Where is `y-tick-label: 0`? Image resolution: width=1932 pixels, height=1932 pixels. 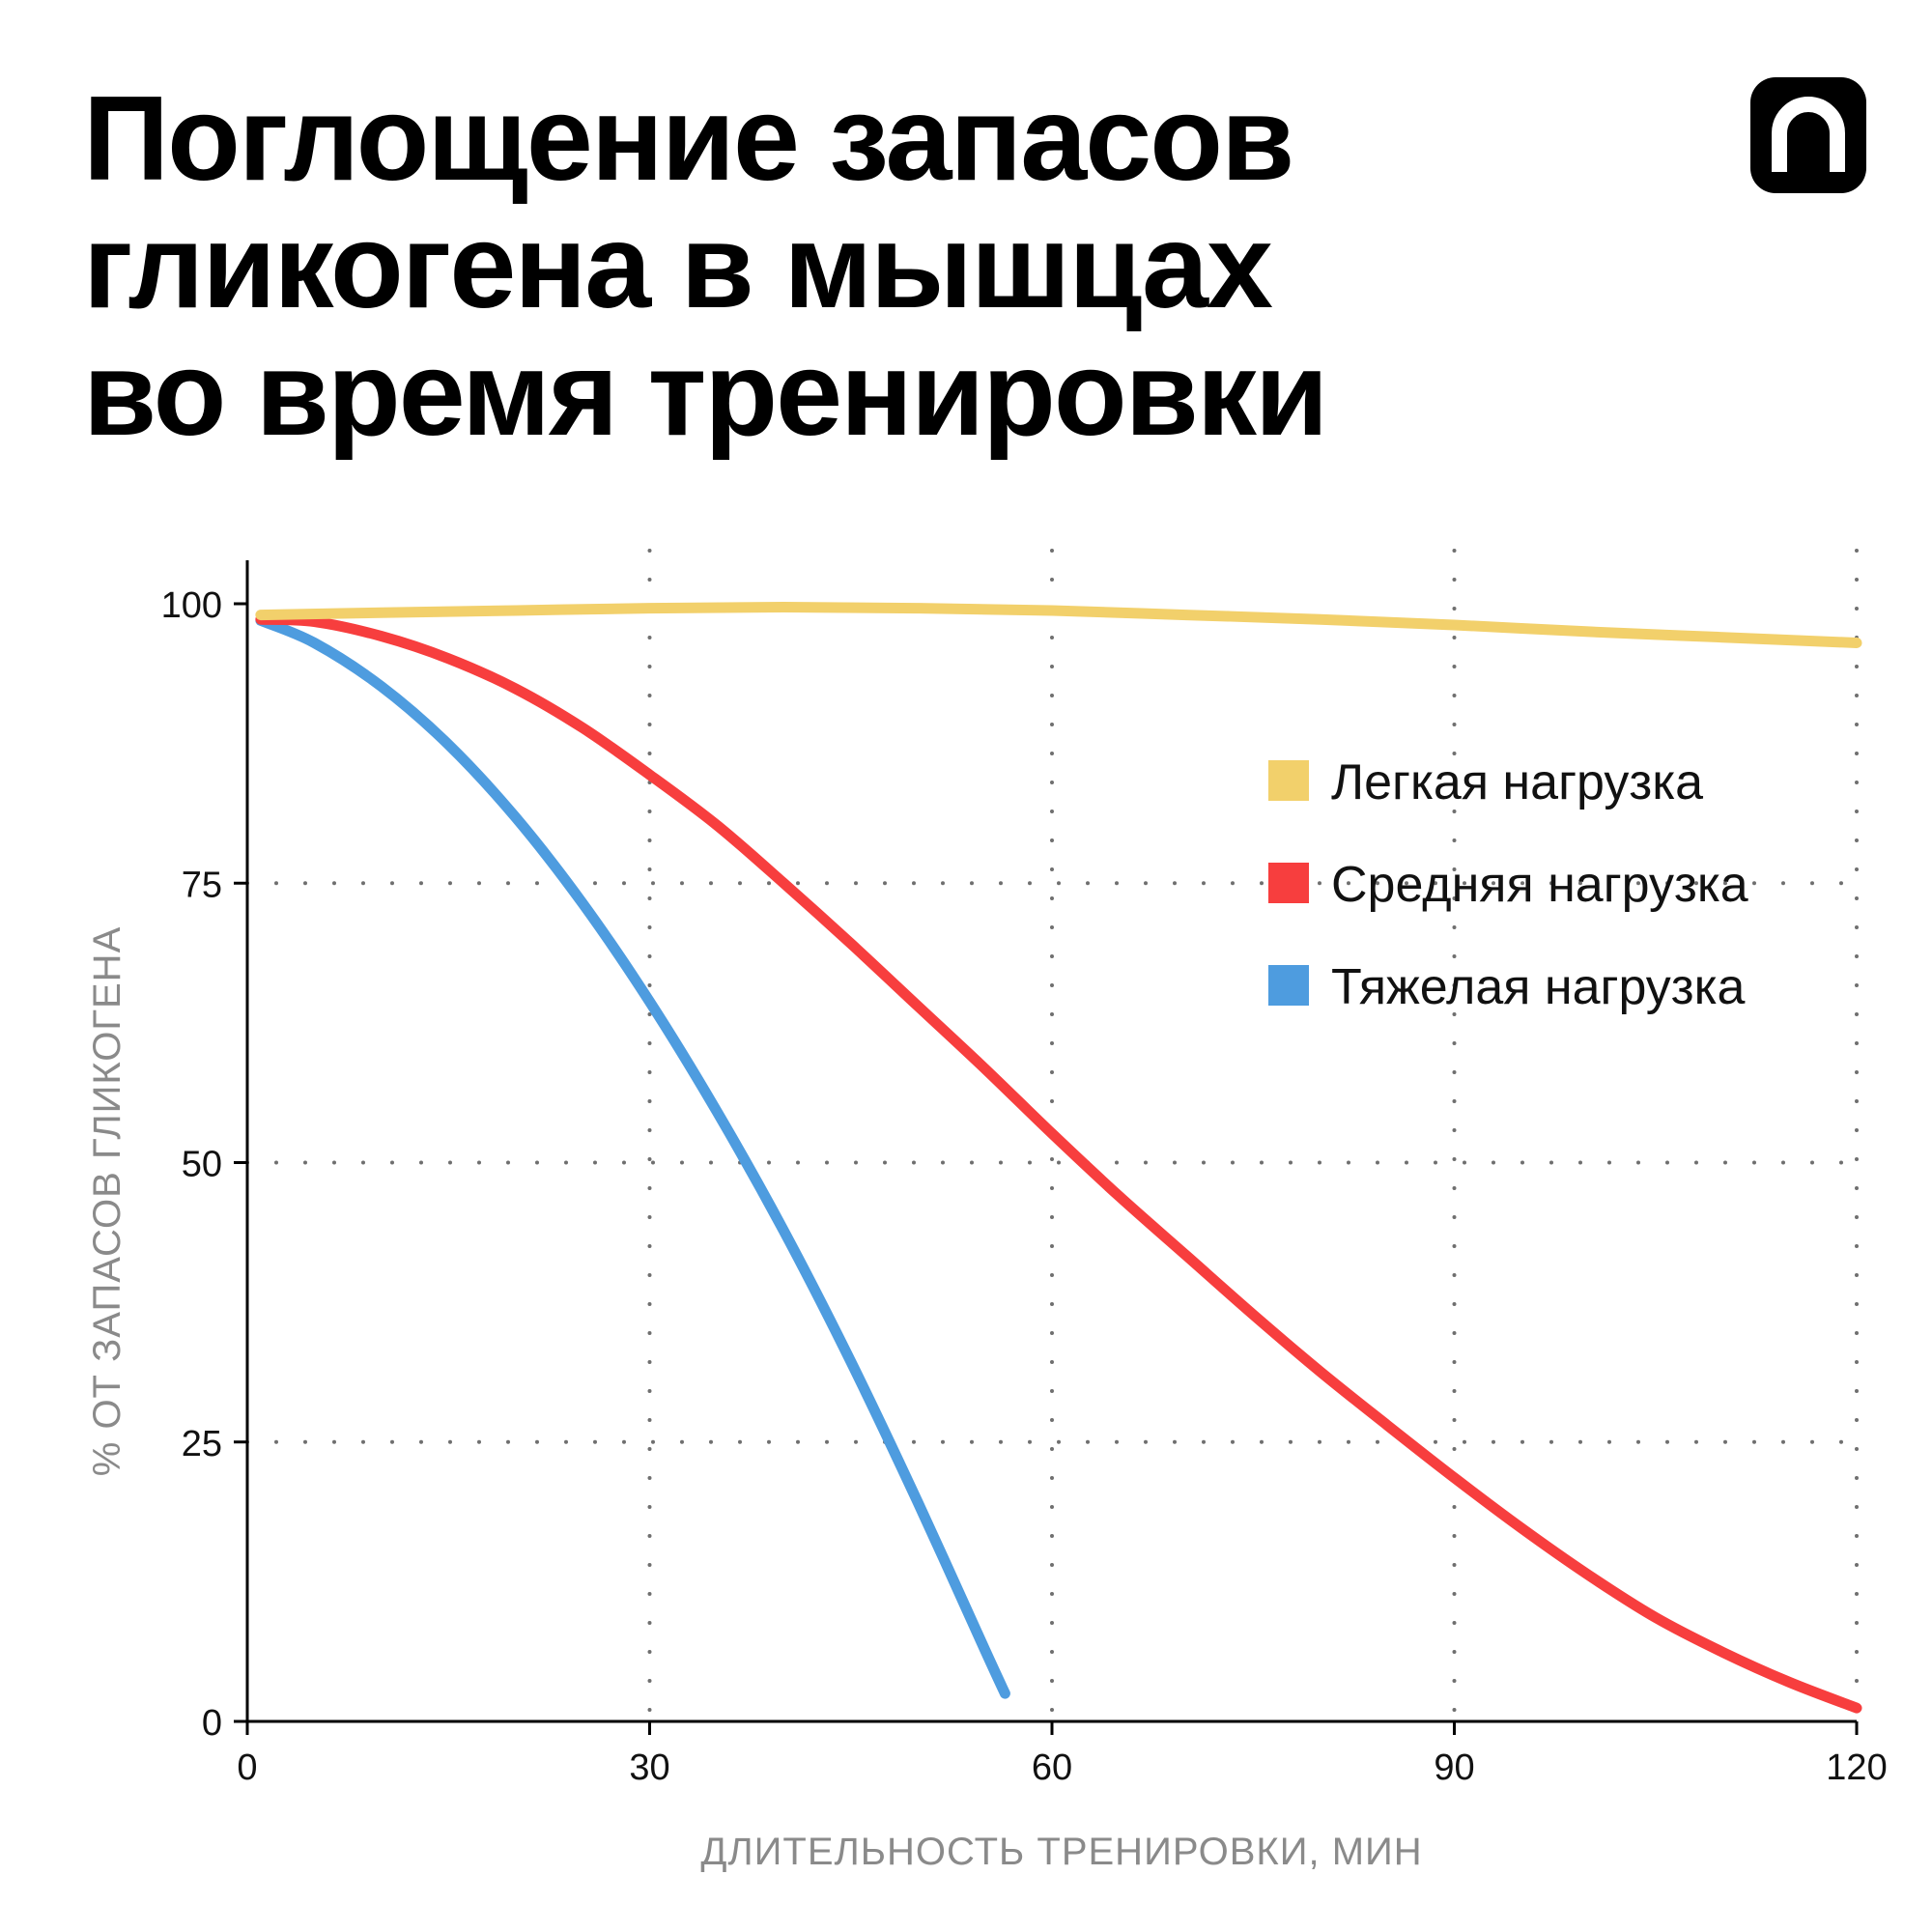
y-tick-label: 0 is located at coordinates (212, 1723).